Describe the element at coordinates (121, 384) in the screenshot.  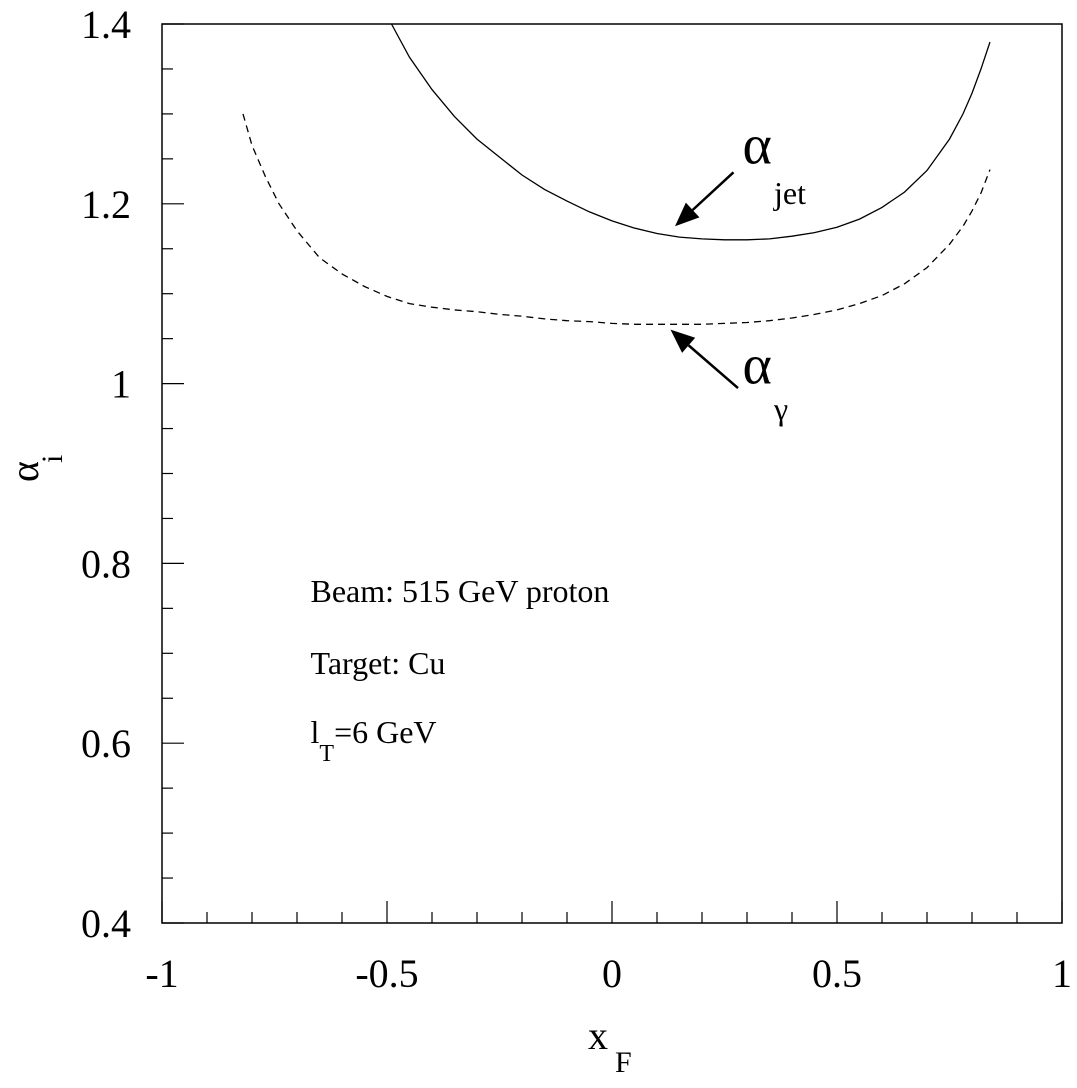
I see `y-tick-label: 1` at that location.